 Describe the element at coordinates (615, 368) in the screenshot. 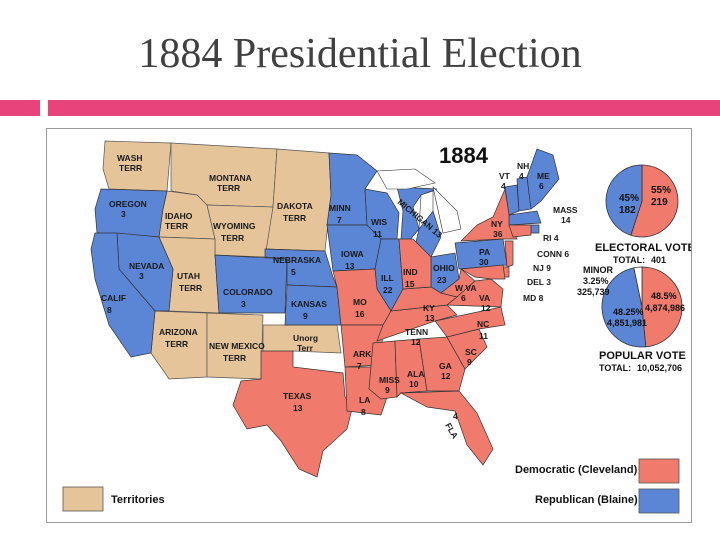

I see `popular-total-label: TOTAL:` at that location.